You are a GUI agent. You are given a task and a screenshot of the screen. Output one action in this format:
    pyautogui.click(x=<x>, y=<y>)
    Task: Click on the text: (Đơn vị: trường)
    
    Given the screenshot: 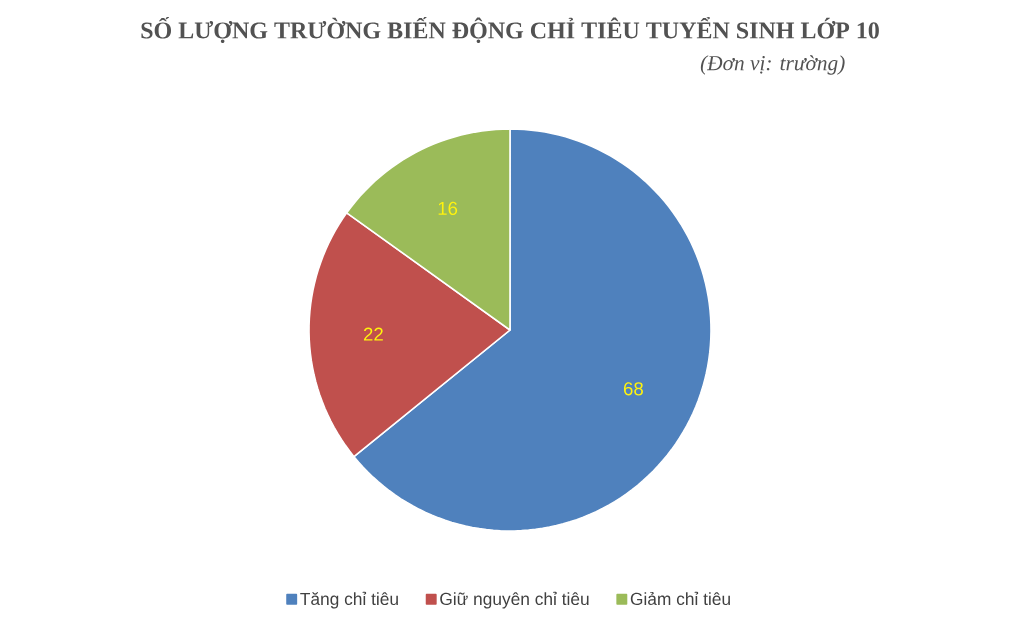 What is the action you would take?
    pyautogui.click(x=772, y=65)
    